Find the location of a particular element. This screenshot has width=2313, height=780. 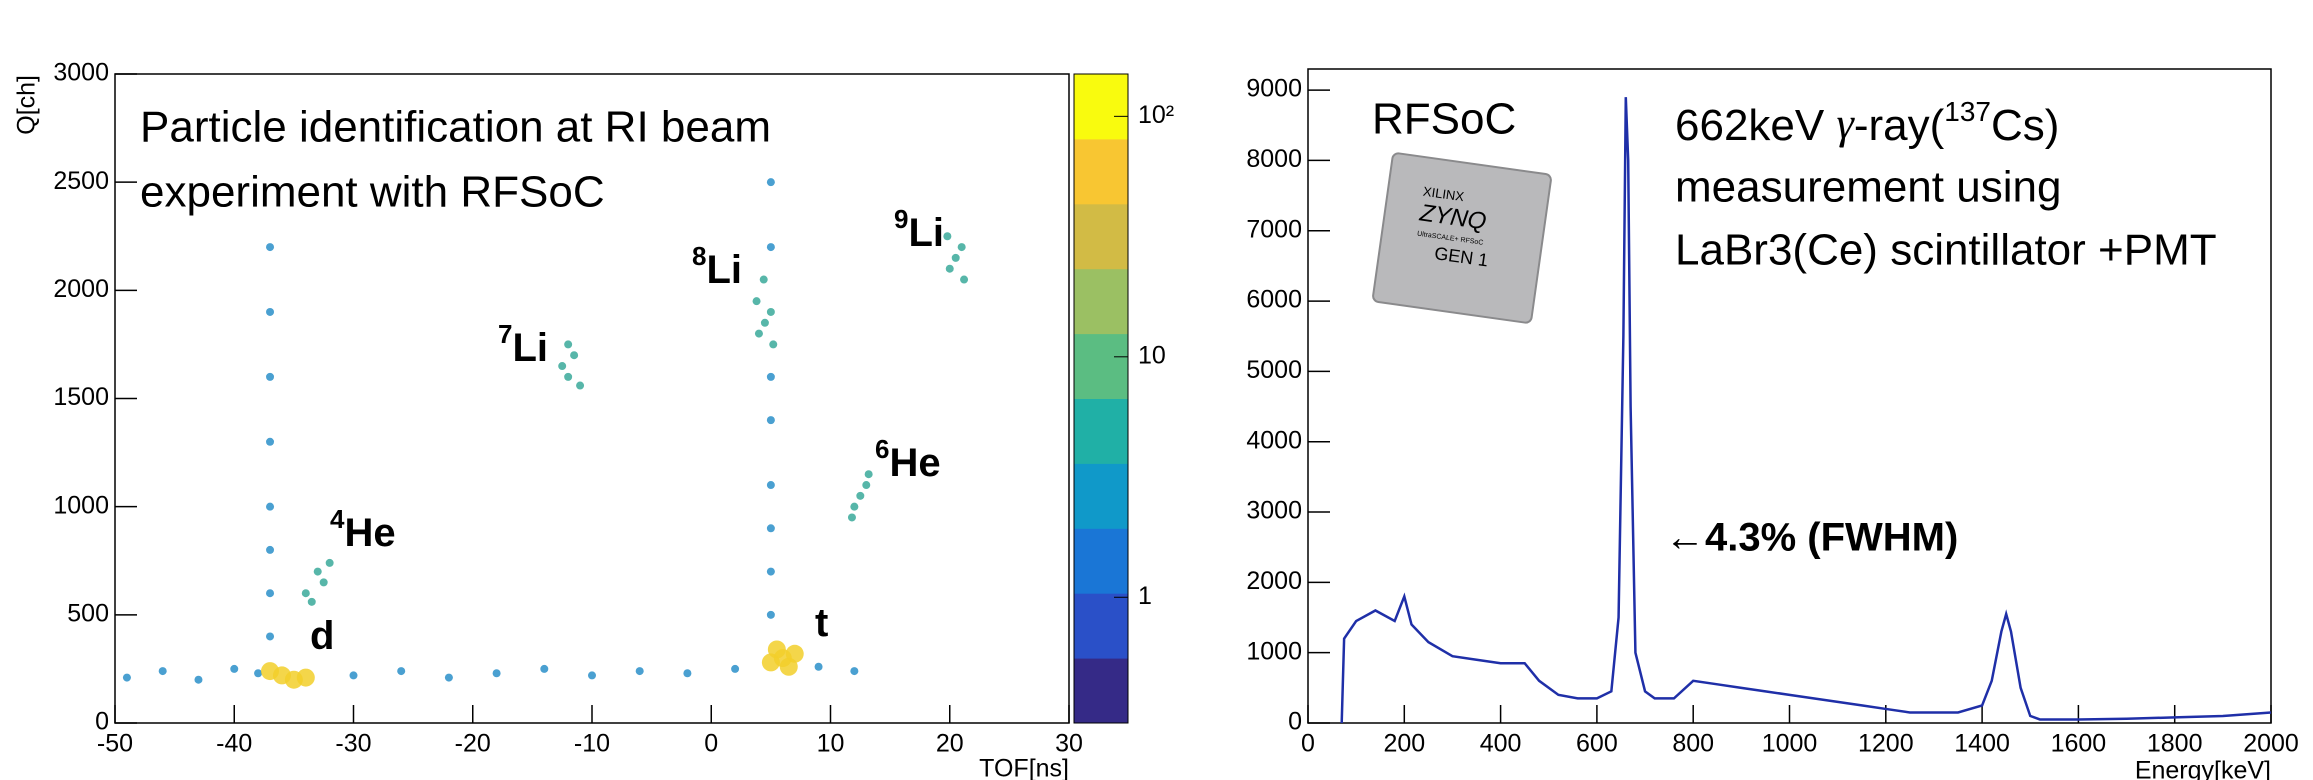

x-tick-label: 30 is located at coordinates (1069, 744).